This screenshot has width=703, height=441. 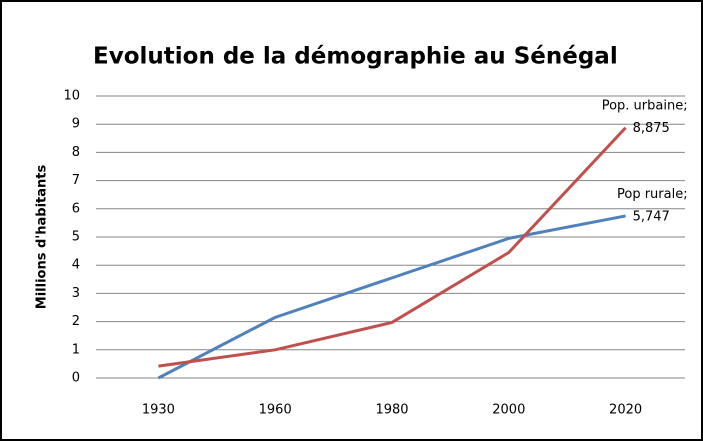 I want to click on series-name: Pop. urbaine, so click(x=643, y=105).